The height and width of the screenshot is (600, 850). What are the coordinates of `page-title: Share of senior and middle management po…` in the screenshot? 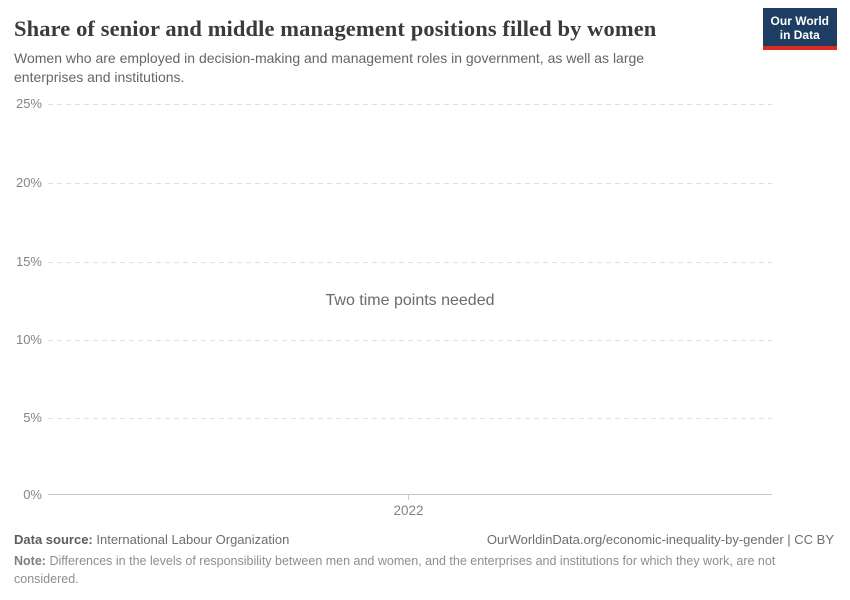 It's located at (335, 28).